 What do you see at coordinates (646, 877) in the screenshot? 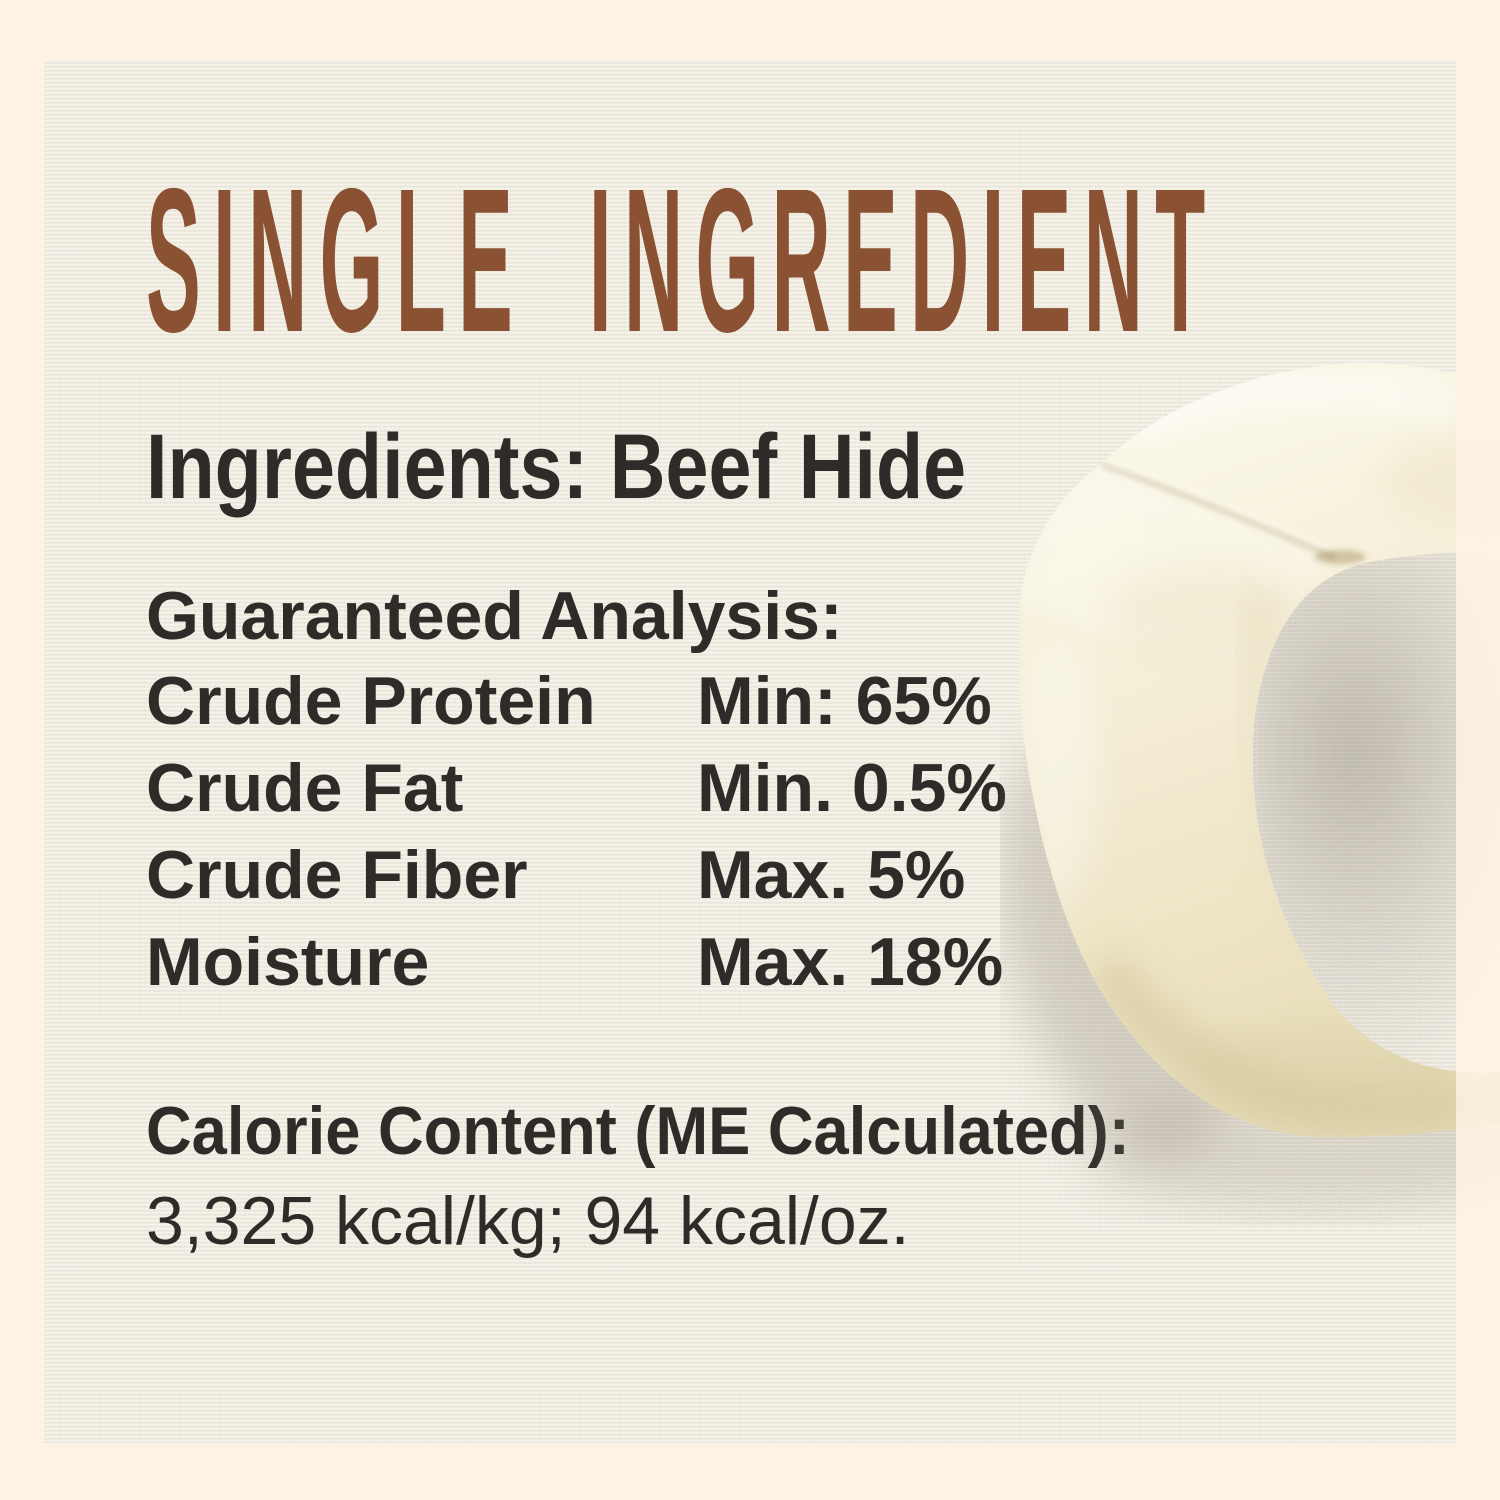
I see `table-row: Crude Fiber Max. 5%` at bounding box center [646, 877].